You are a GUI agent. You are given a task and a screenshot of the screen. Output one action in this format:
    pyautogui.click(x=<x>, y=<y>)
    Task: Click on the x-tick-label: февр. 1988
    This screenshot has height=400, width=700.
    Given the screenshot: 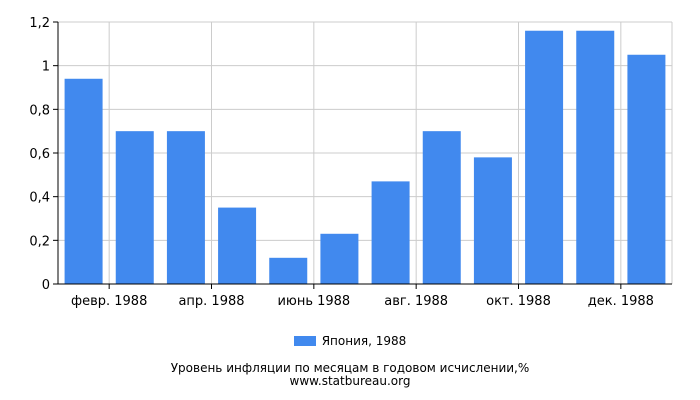 What is the action you would take?
    pyautogui.click(x=109, y=301)
    